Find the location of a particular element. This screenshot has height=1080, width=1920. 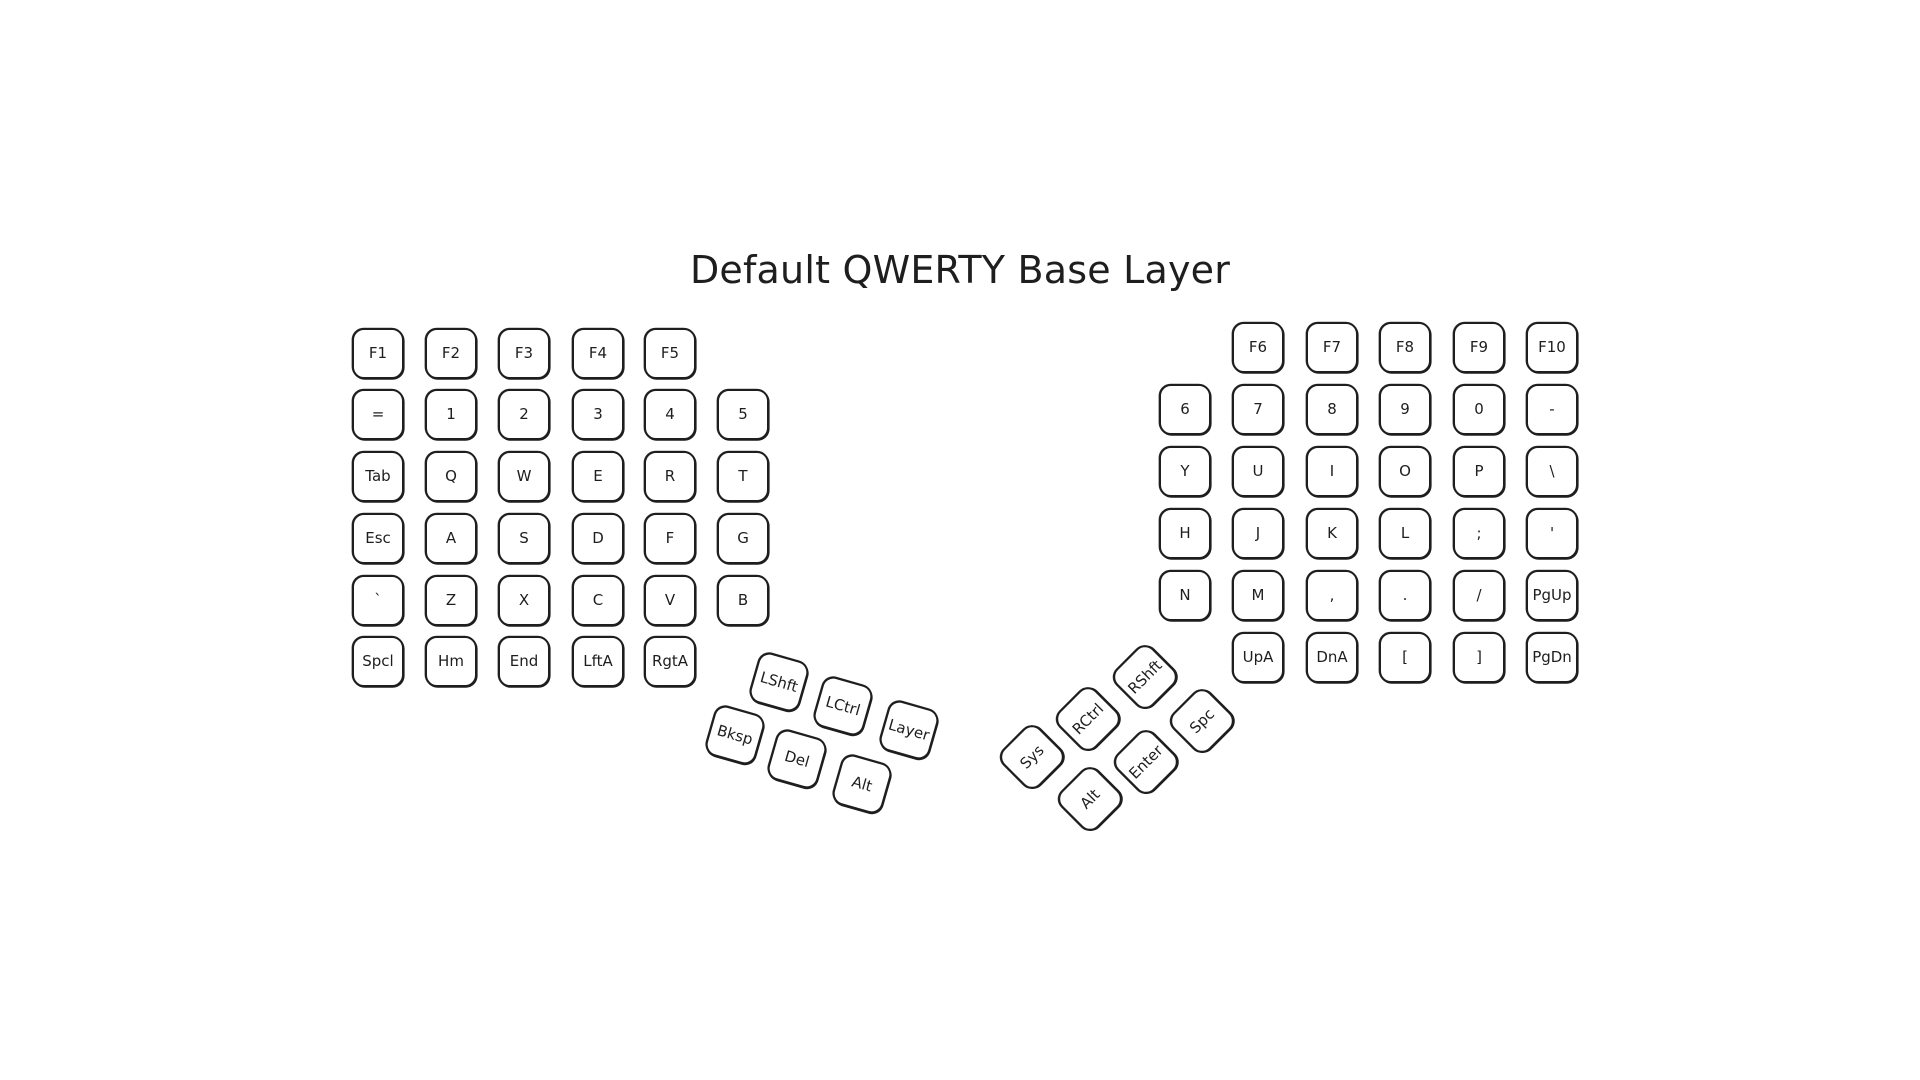

key-keyboard-left_rows-1-0: = is located at coordinates (378, 414).